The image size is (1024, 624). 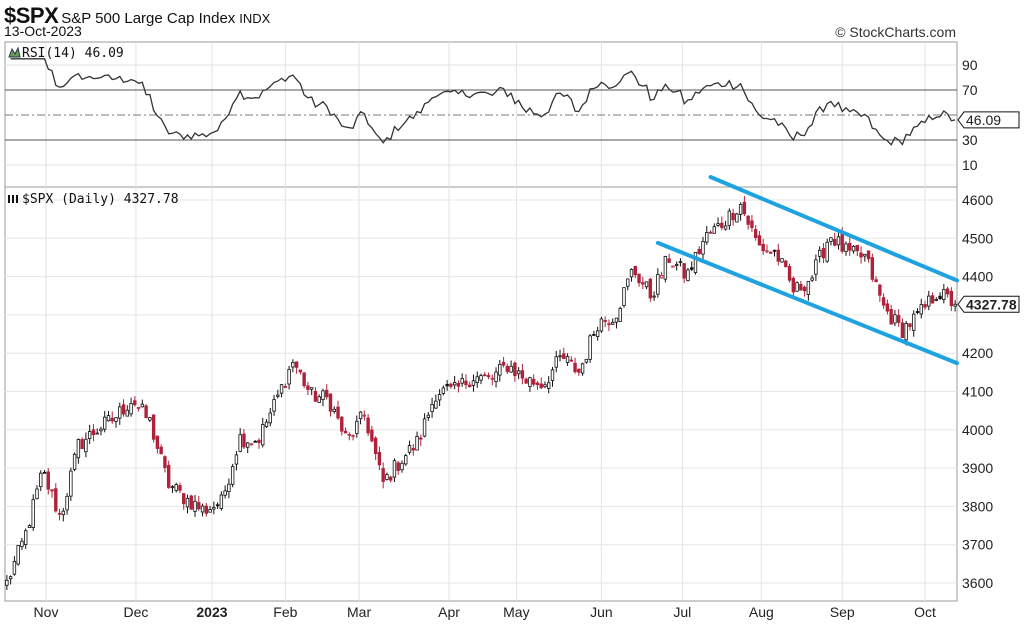 What do you see at coordinates (983, 120) in the screenshot?
I see `rsi-last-value-tag-text: 46.09` at bounding box center [983, 120].